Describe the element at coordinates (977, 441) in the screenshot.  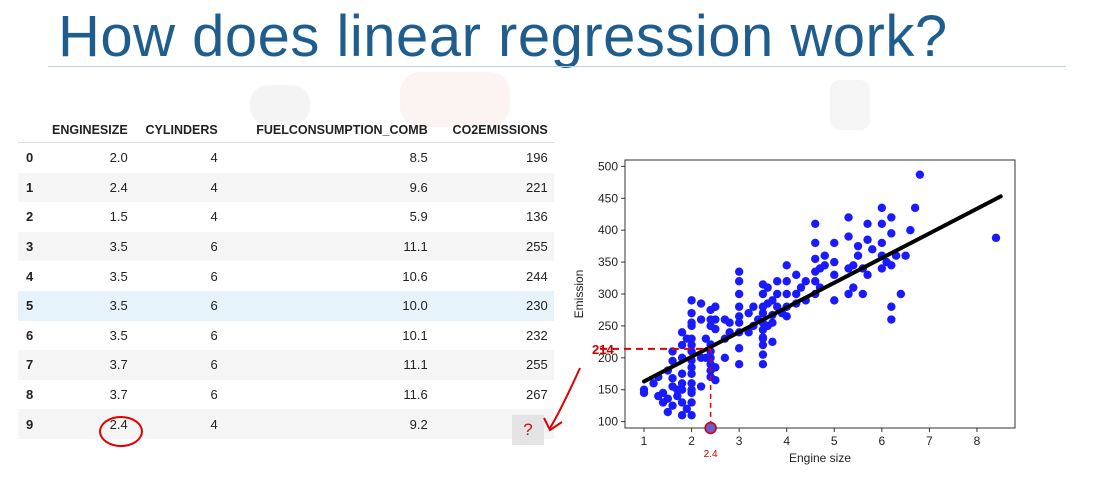
I see `x-tick-label: 8` at that location.